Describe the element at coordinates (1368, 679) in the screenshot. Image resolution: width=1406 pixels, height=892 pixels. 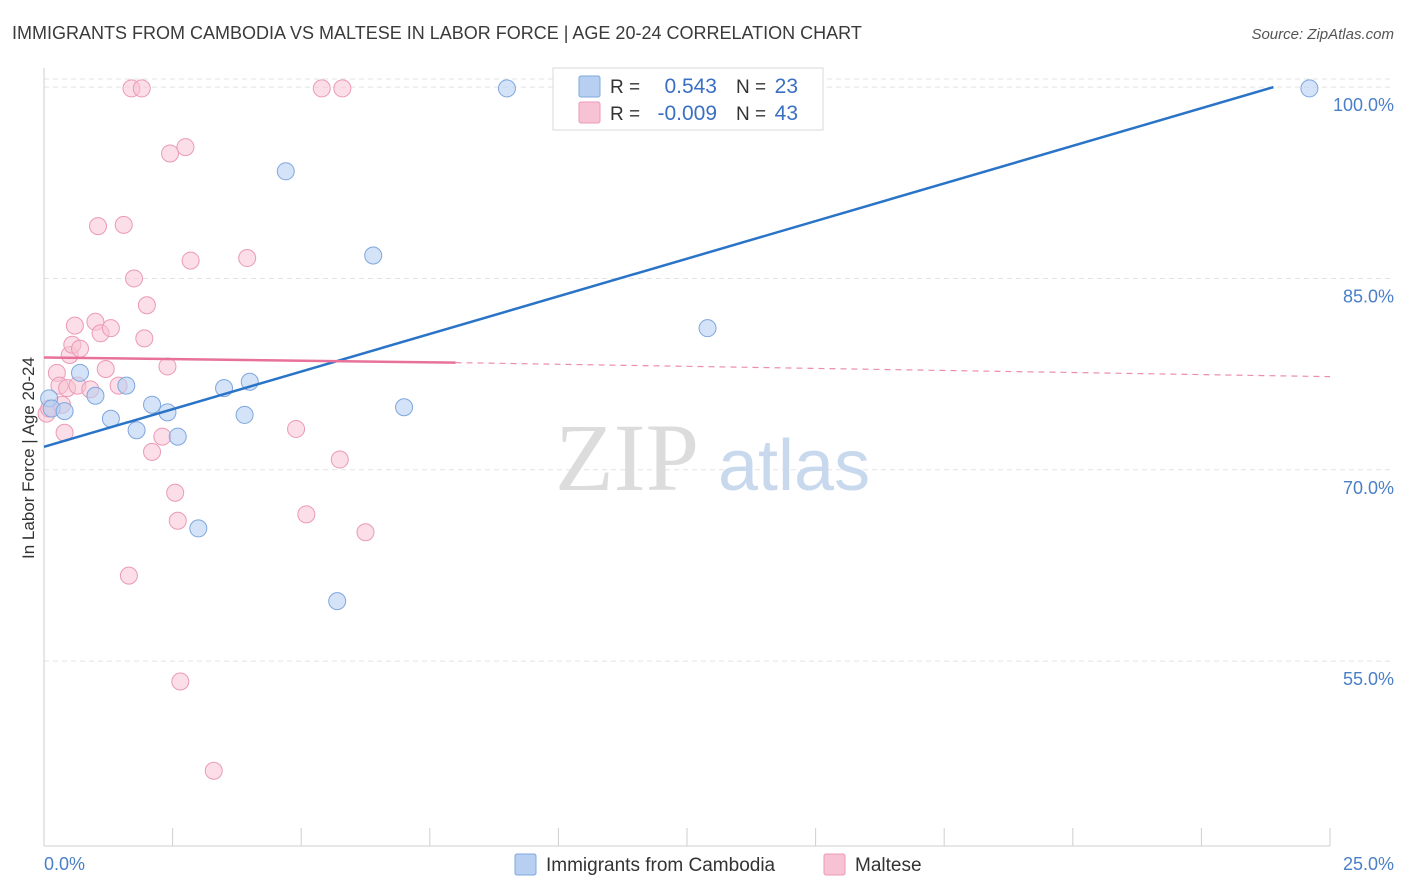
I see `y-tick-label-55: 55.0%` at that location.